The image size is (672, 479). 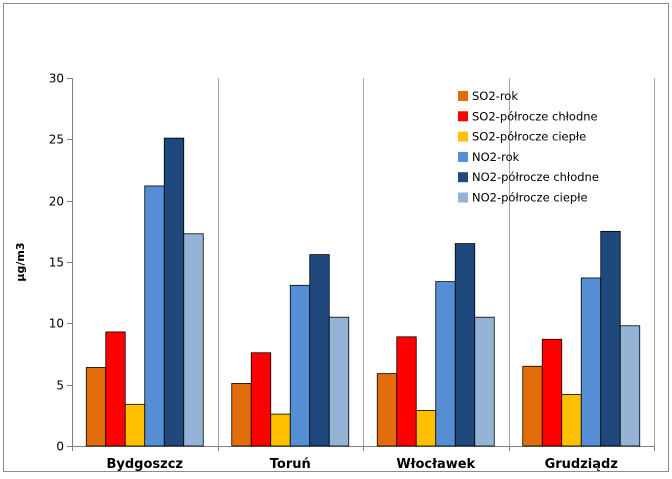 I want to click on y-tick-labels: 0 5 10 15 20 25 30, so click(x=56, y=263).